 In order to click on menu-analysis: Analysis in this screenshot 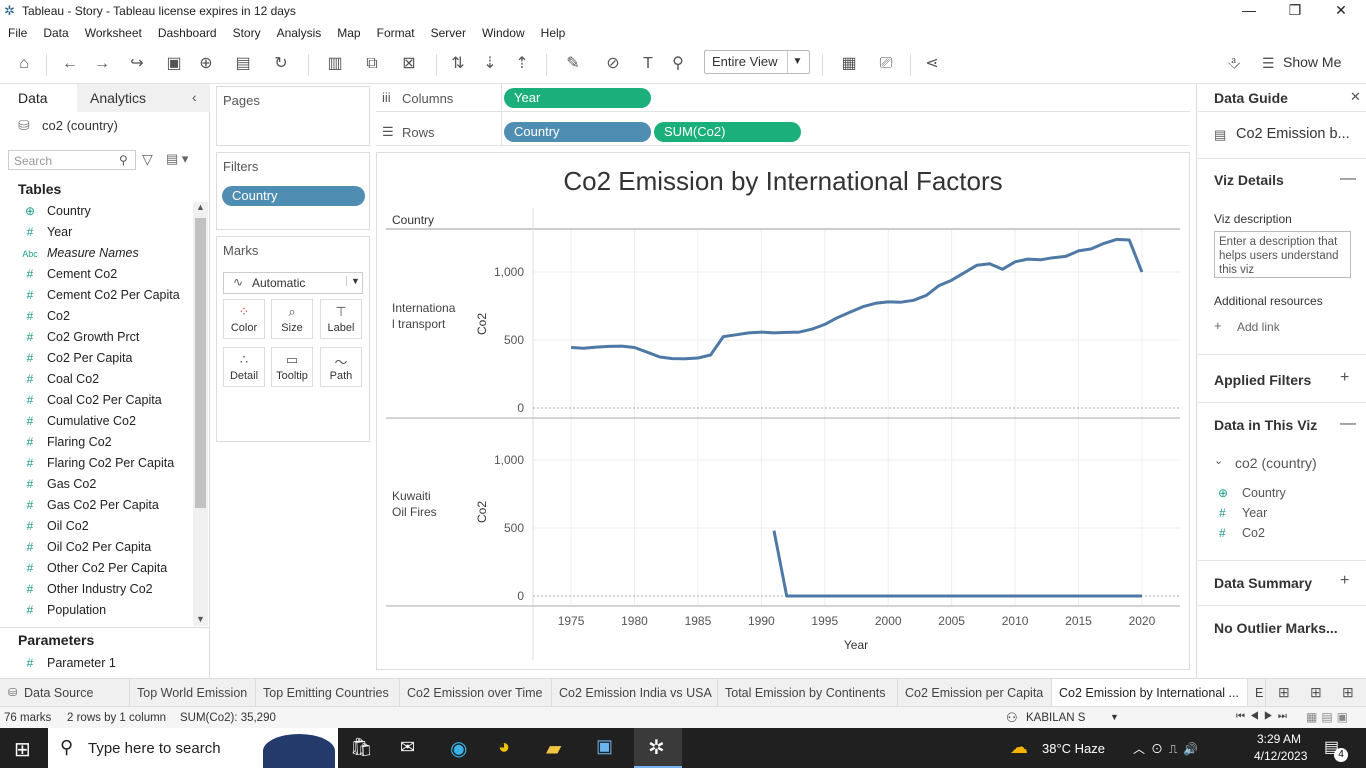, I will do `click(299, 33)`.